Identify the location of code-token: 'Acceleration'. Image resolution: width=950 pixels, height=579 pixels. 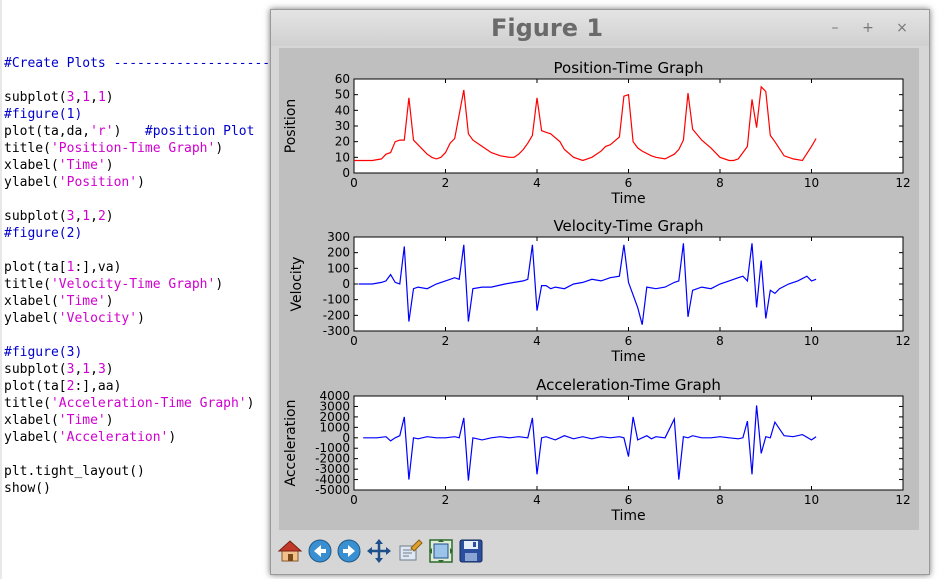
(113, 437).